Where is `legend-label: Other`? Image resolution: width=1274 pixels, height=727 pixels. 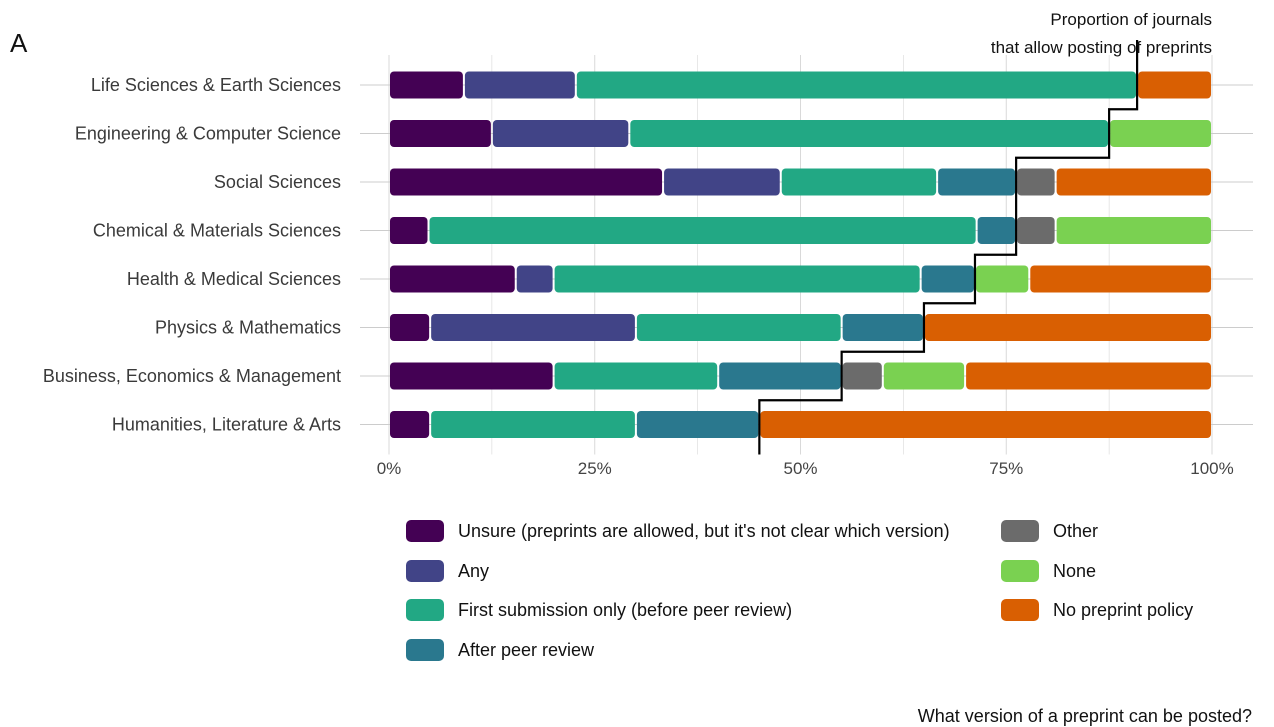 legend-label: Other is located at coordinates (1076, 530).